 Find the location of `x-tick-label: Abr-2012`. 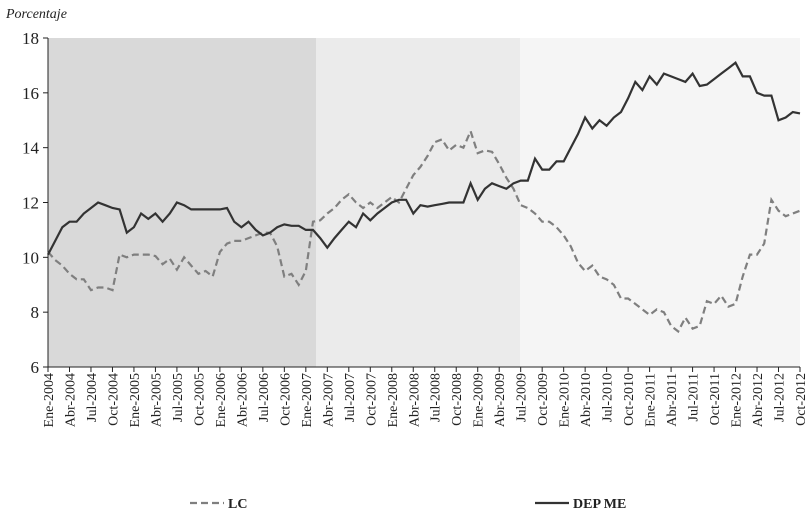

x-tick-label: Abr-2012 is located at coordinates (758, 400).